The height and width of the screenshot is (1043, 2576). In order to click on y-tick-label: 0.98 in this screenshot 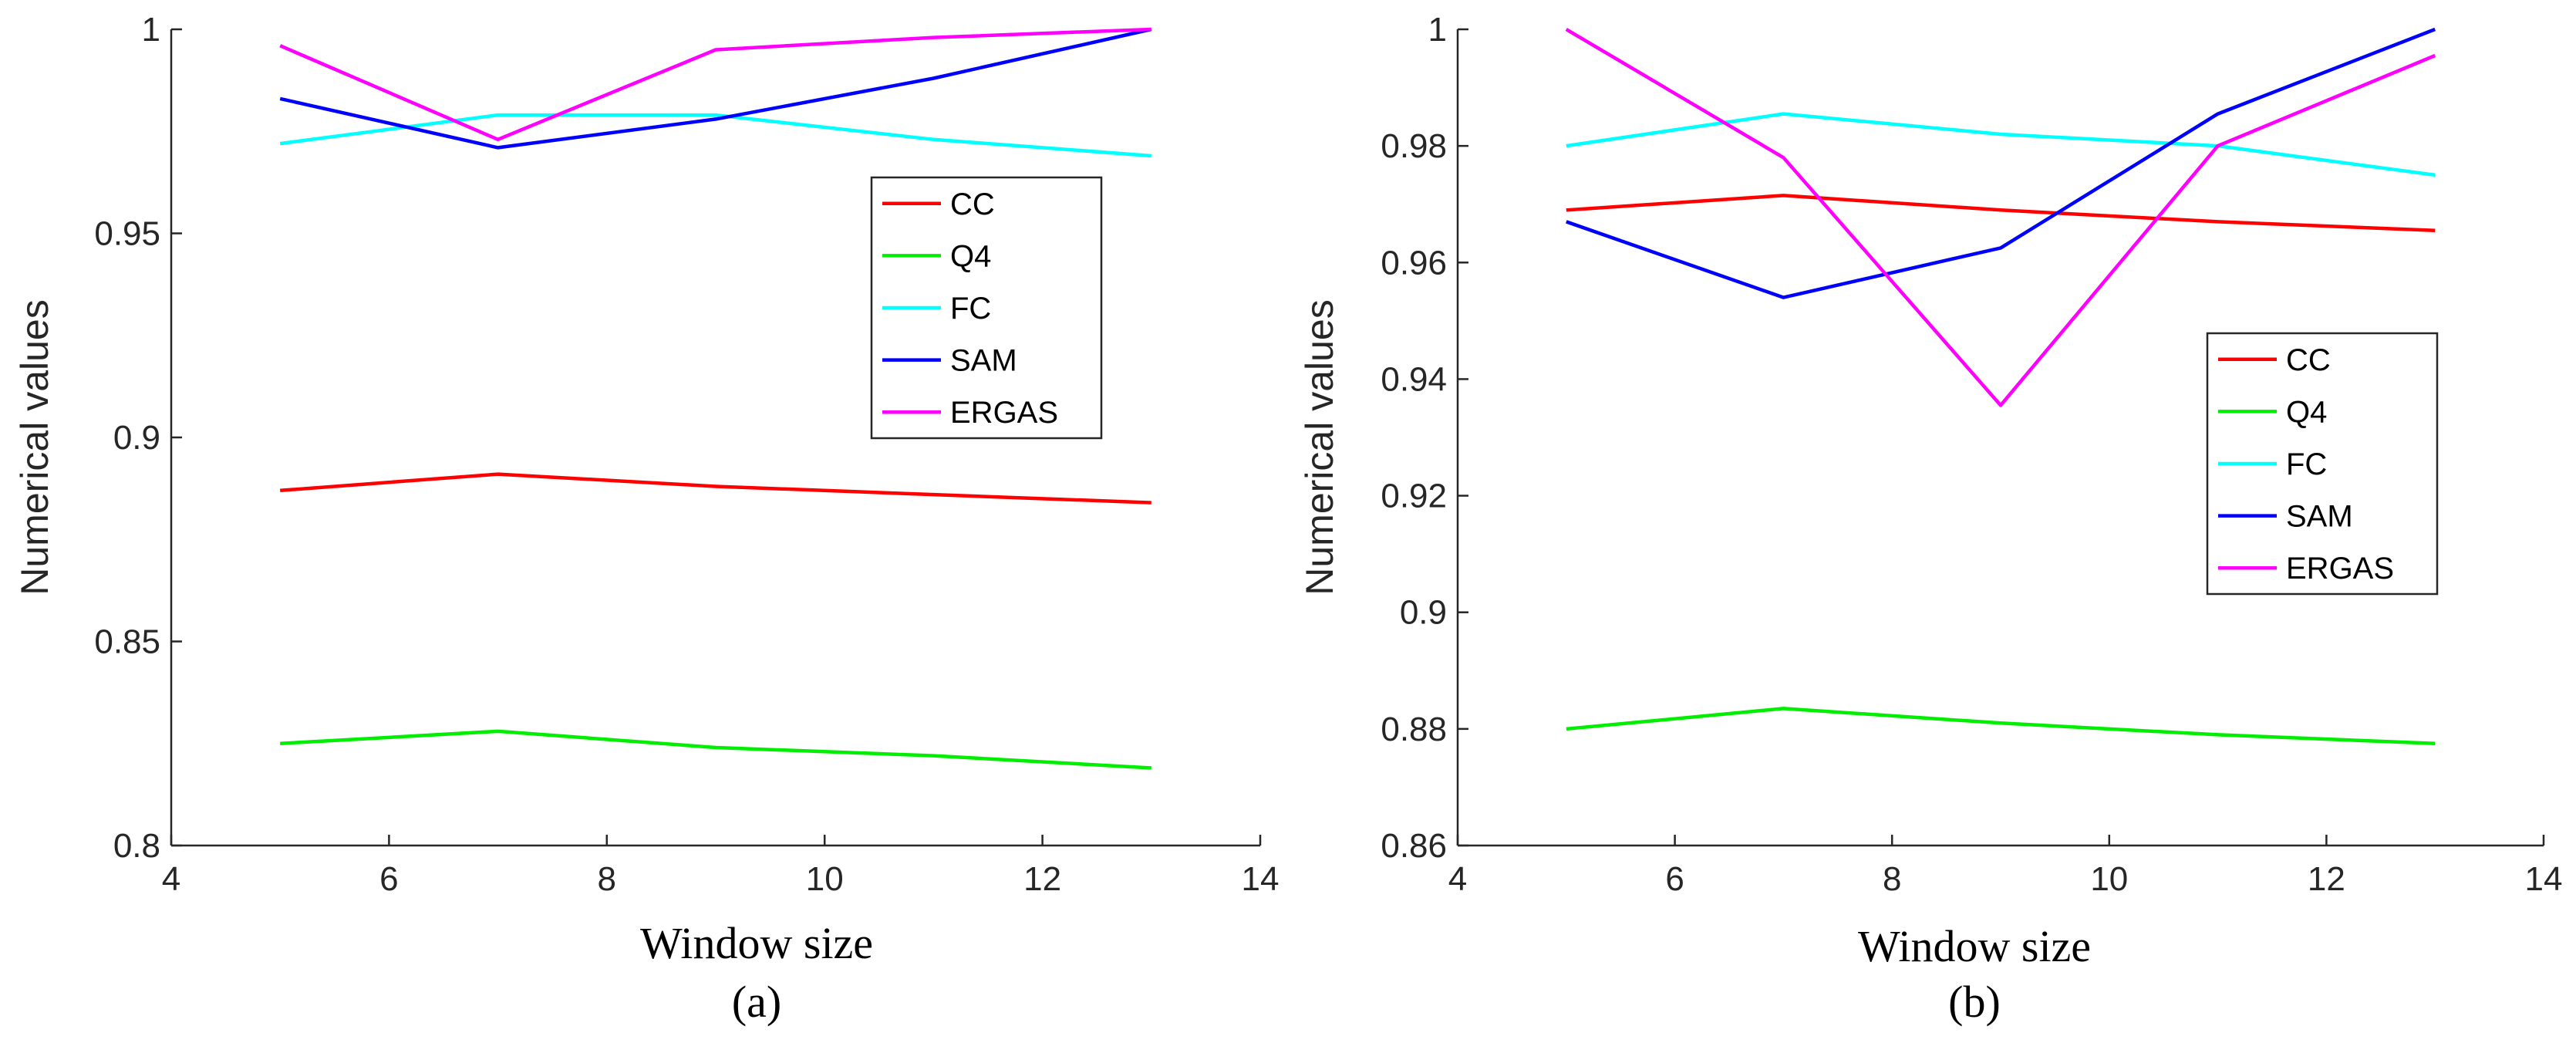, I will do `click(1414, 146)`.